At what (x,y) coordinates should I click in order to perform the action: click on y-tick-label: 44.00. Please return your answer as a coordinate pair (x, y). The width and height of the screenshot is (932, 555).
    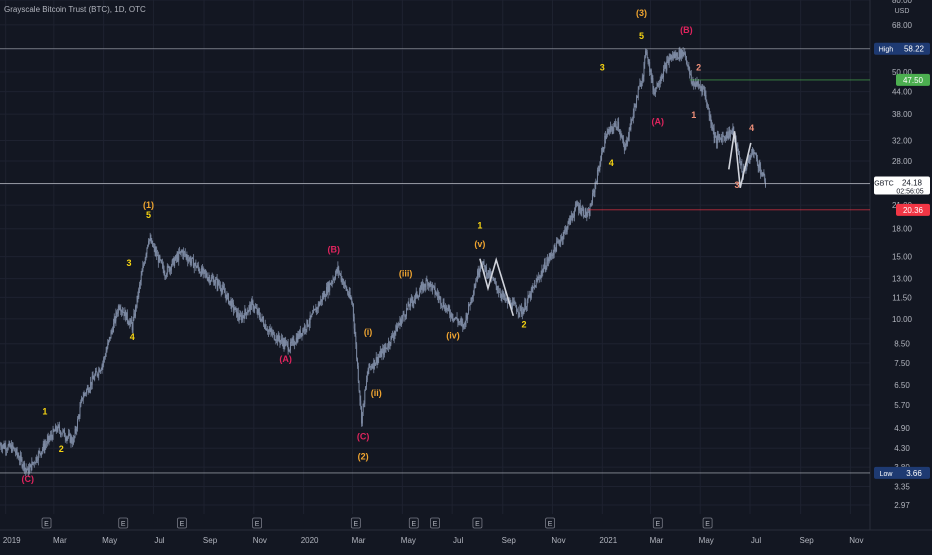
    Looking at the image, I should click on (902, 92).